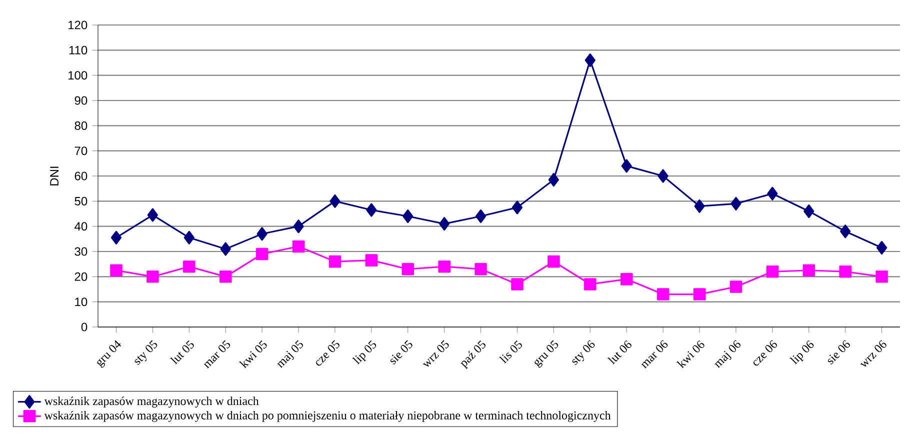  What do you see at coordinates (81, 276) in the screenshot?
I see `y-tick-label: 20` at bounding box center [81, 276].